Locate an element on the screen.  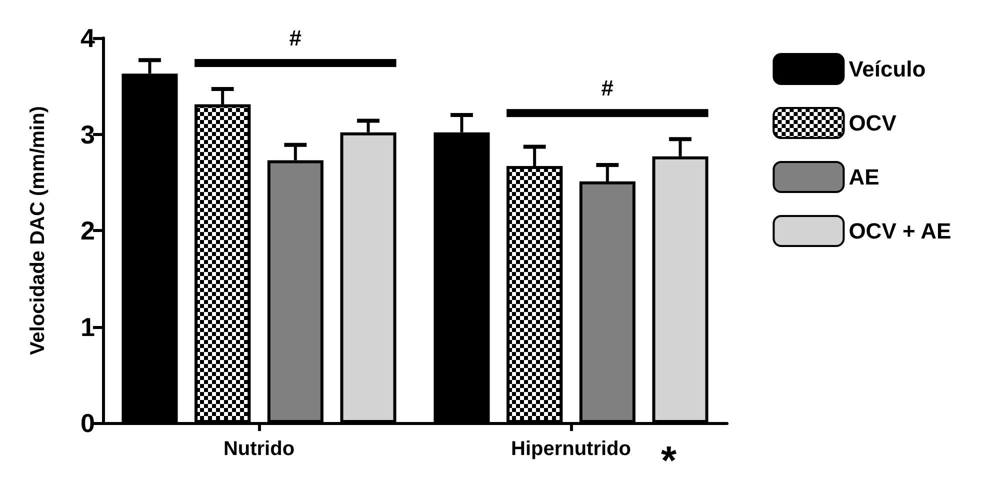
legend-label: OCV is located at coordinates (872, 123).